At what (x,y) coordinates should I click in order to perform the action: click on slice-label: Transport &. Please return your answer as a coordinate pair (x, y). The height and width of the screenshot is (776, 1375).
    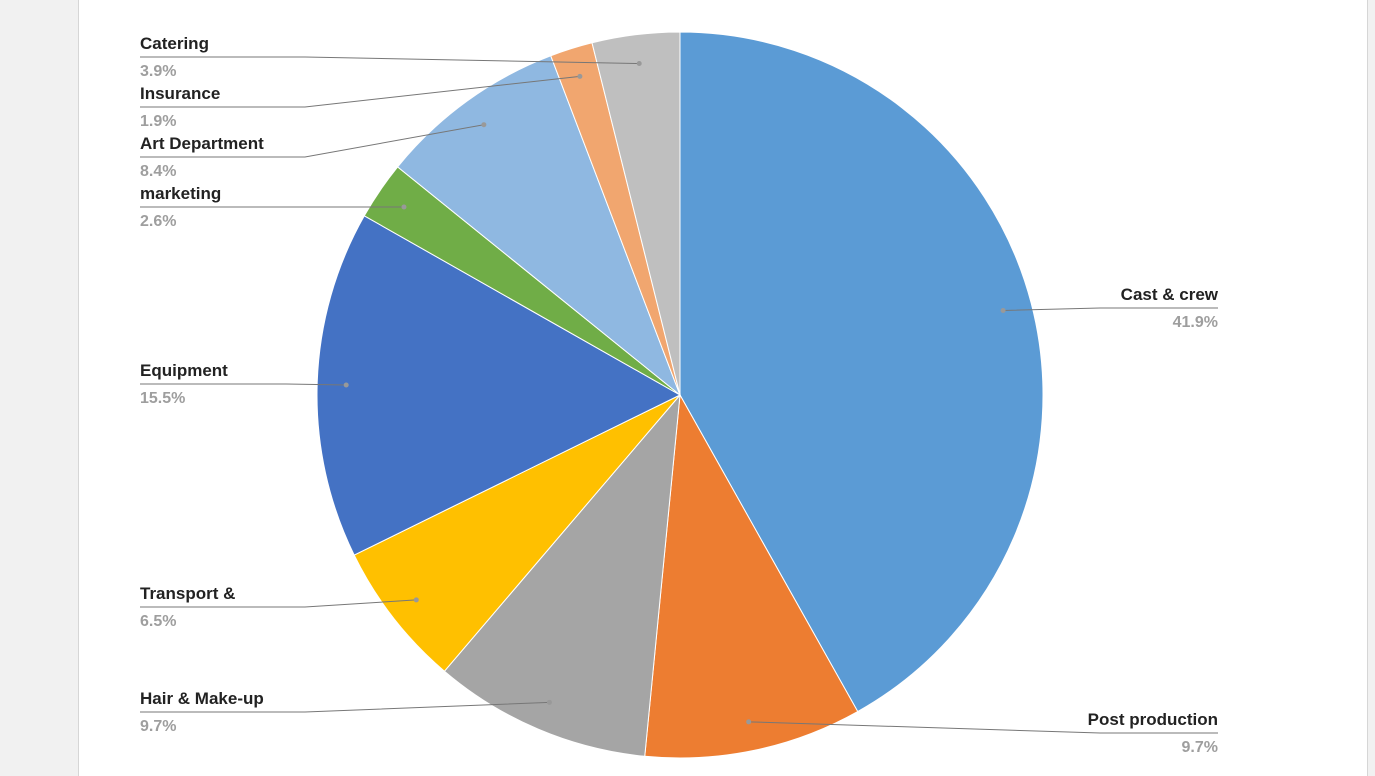
    Looking at the image, I should click on (187, 593).